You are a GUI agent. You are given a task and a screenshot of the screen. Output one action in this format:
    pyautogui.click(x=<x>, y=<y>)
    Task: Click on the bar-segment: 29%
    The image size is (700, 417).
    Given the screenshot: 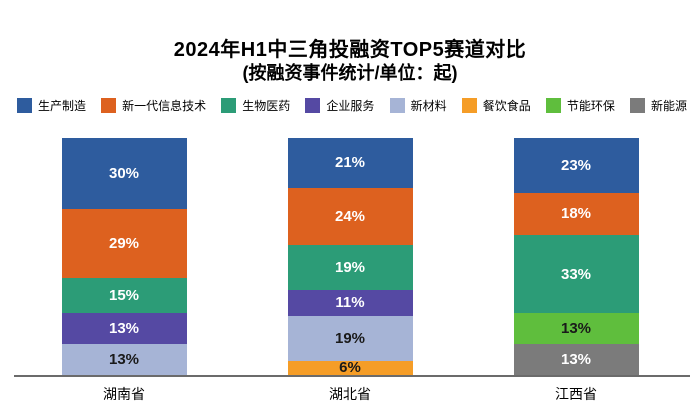 What is the action you would take?
    pyautogui.click(x=124, y=243)
    